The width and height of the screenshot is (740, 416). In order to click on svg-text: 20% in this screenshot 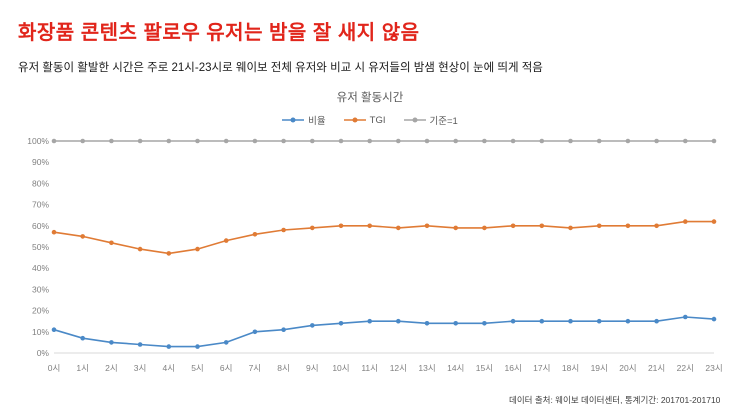, I will do `click(40, 311)`.